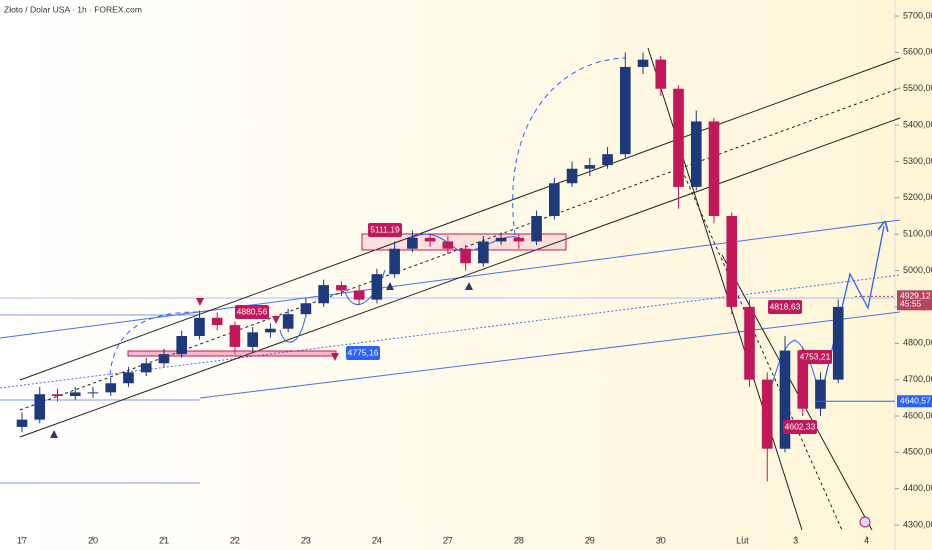  I want to click on annotation-label: 4775,16, so click(363, 352).